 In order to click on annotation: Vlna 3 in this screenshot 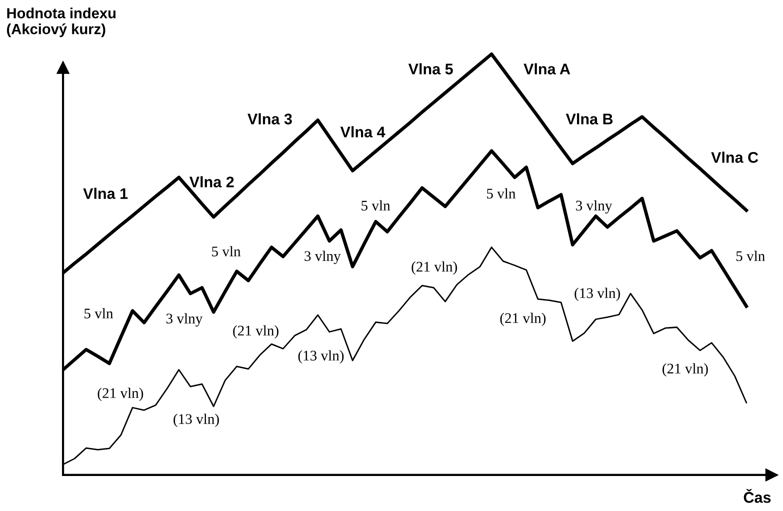, I will do `click(270, 118)`.